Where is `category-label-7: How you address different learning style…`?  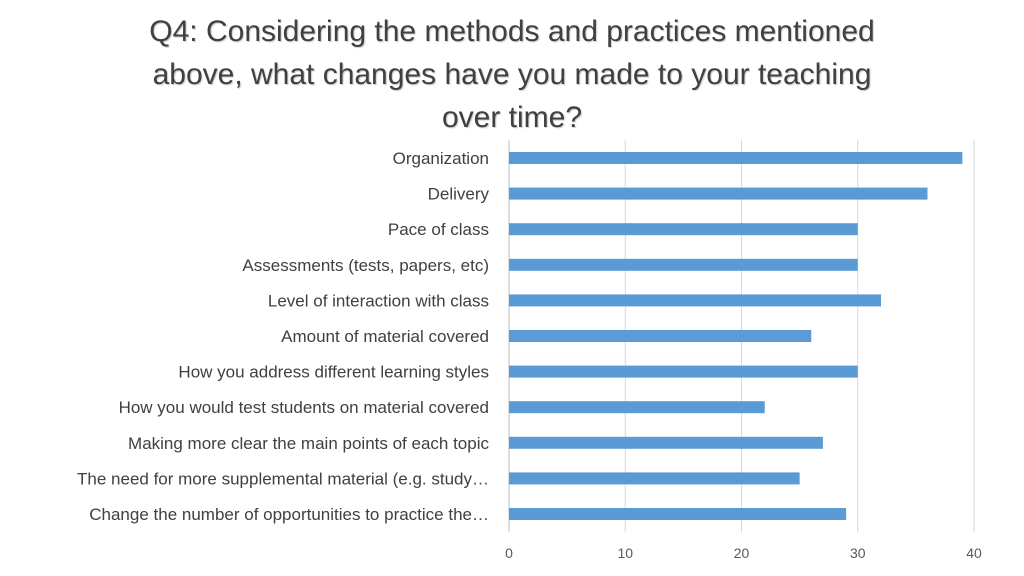 category-label-7: How you address different learning style… is located at coordinates (333, 372).